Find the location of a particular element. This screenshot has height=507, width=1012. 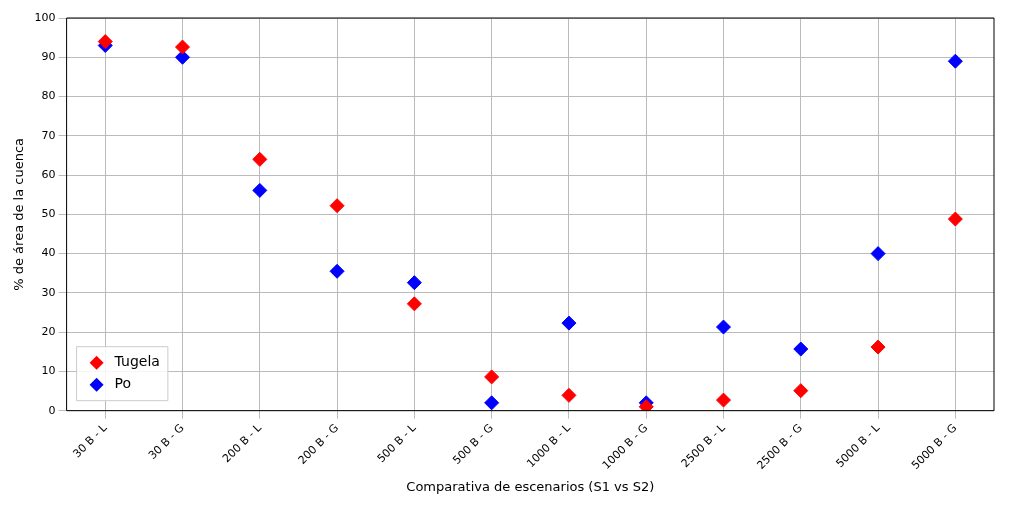

x-tick-label: 30 B - L is located at coordinates (90, 440).